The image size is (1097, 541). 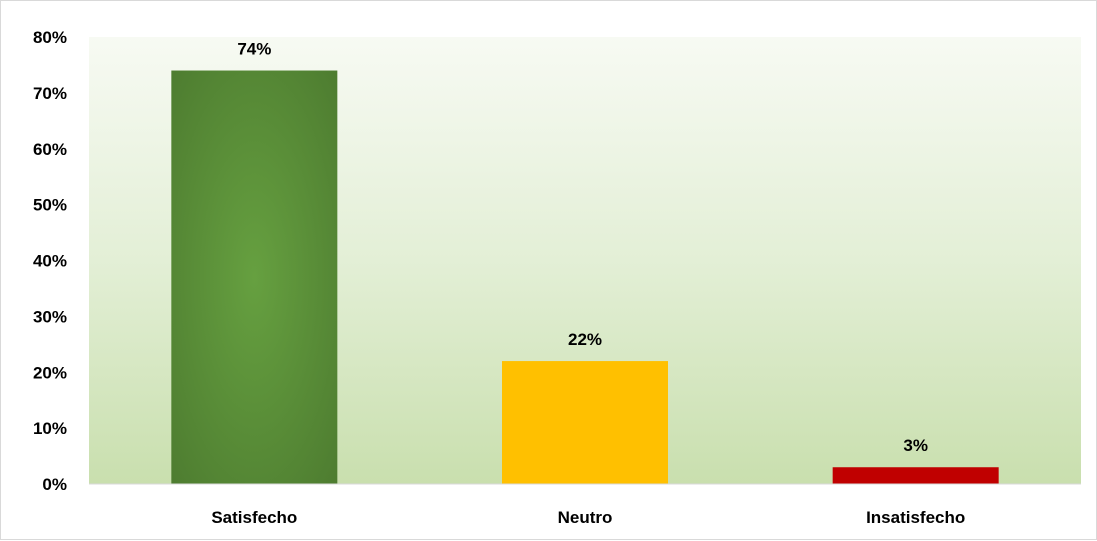 I want to click on data-label-insatisfecho: 3%, so click(x=915, y=445).